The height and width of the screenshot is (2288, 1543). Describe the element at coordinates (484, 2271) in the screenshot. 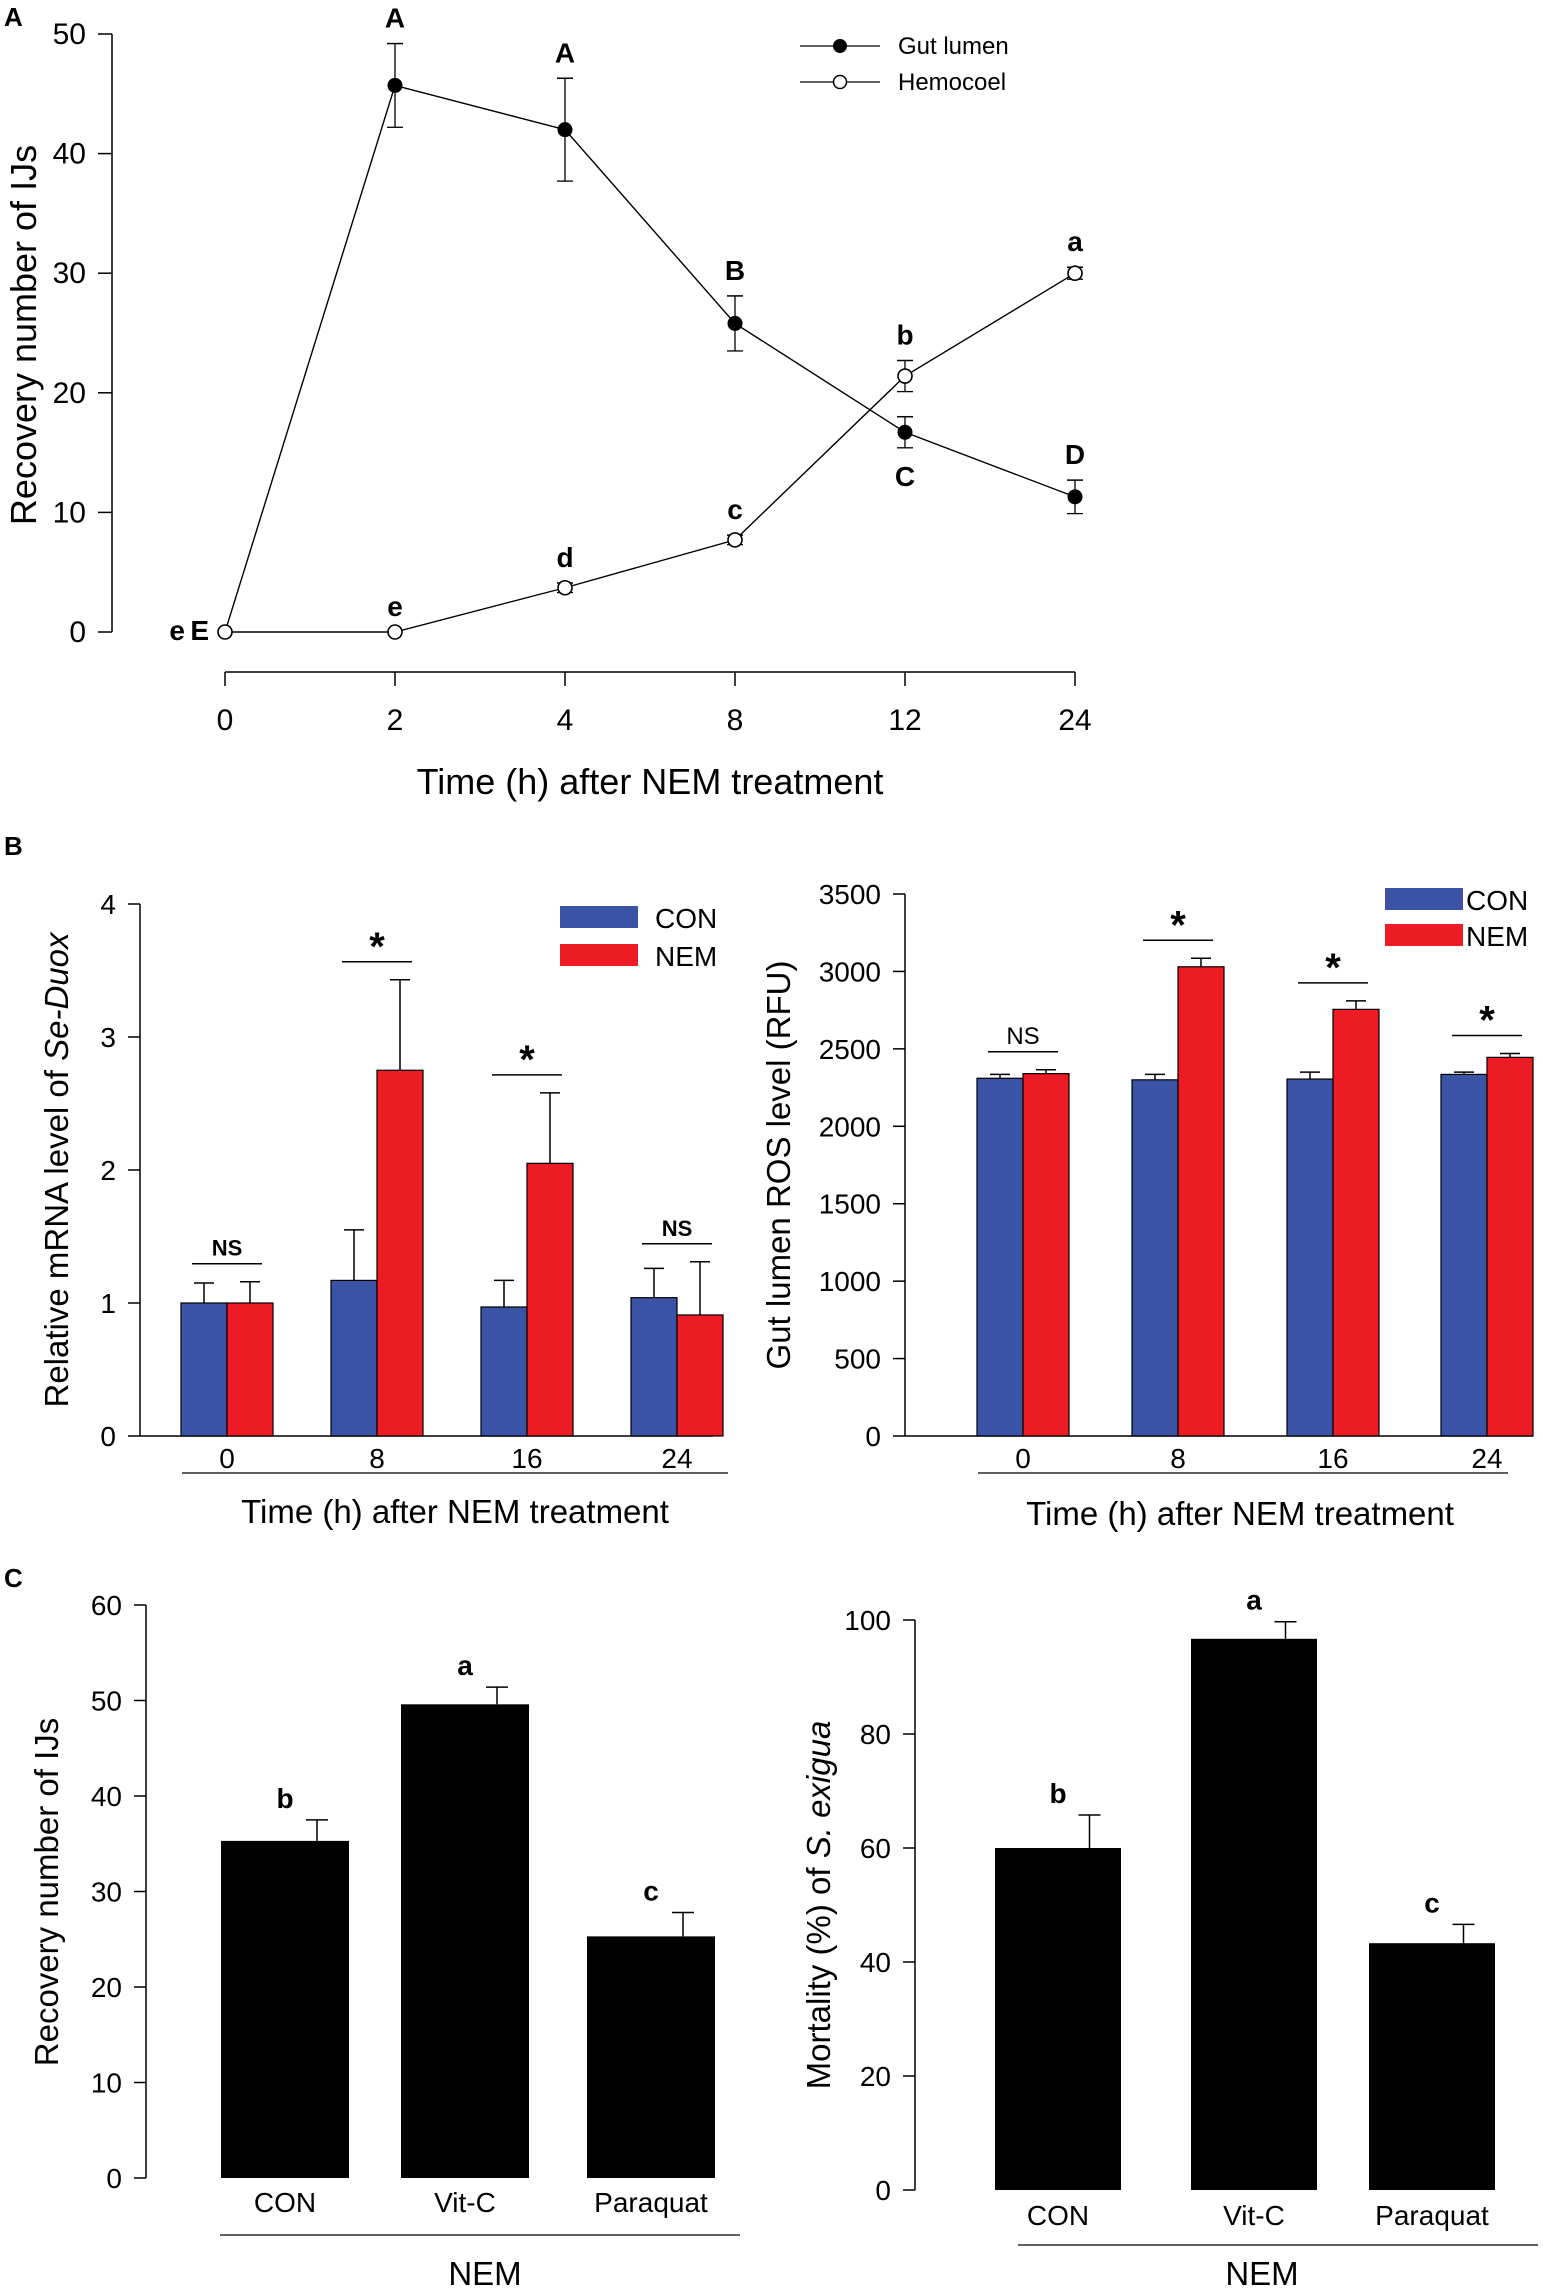

I see `c1-group-label: NEM` at that location.